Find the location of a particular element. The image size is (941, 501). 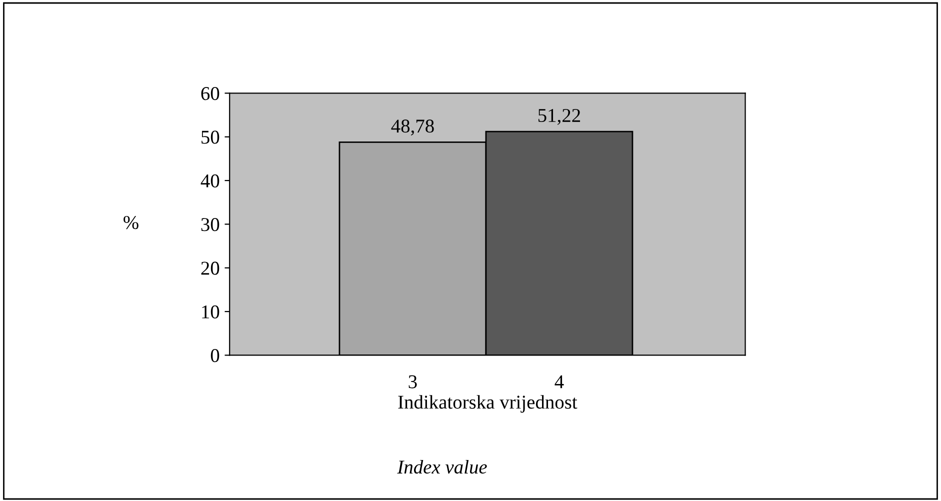

y-axis-title: % is located at coordinates (131, 223).